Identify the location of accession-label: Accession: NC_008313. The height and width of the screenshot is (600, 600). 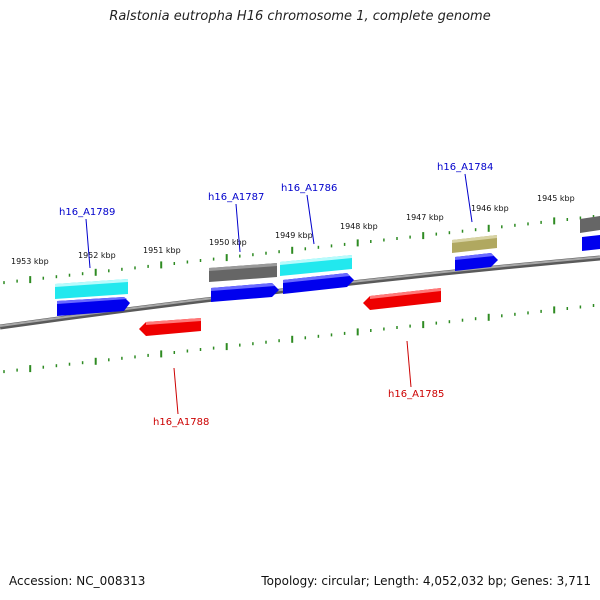
(77, 581).